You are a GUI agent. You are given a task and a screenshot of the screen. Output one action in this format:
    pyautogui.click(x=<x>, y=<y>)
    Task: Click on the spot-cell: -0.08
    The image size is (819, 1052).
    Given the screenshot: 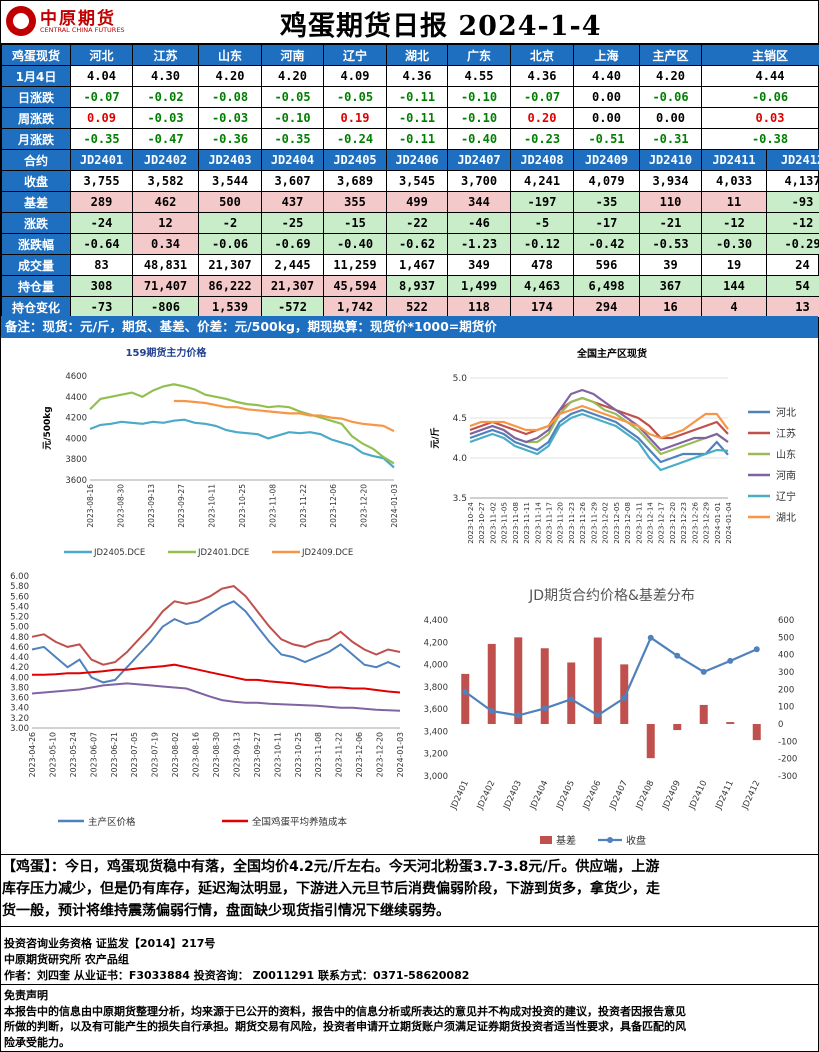 What is the action you would take?
    pyautogui.click(x=230, y=97)
    